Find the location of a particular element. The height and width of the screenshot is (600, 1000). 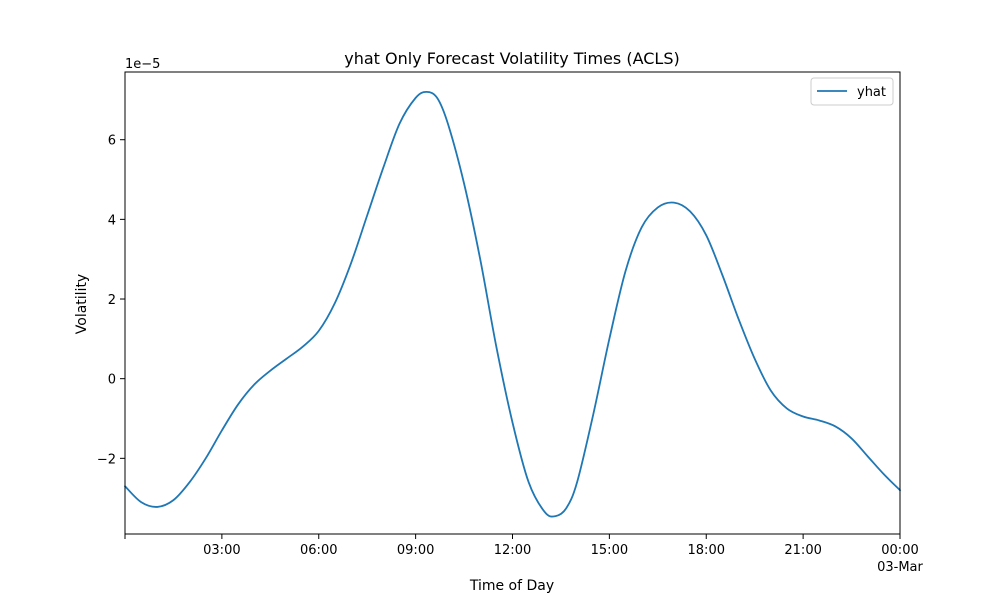

x-tick-label: 21:00 is located at coordinates (802, 550).